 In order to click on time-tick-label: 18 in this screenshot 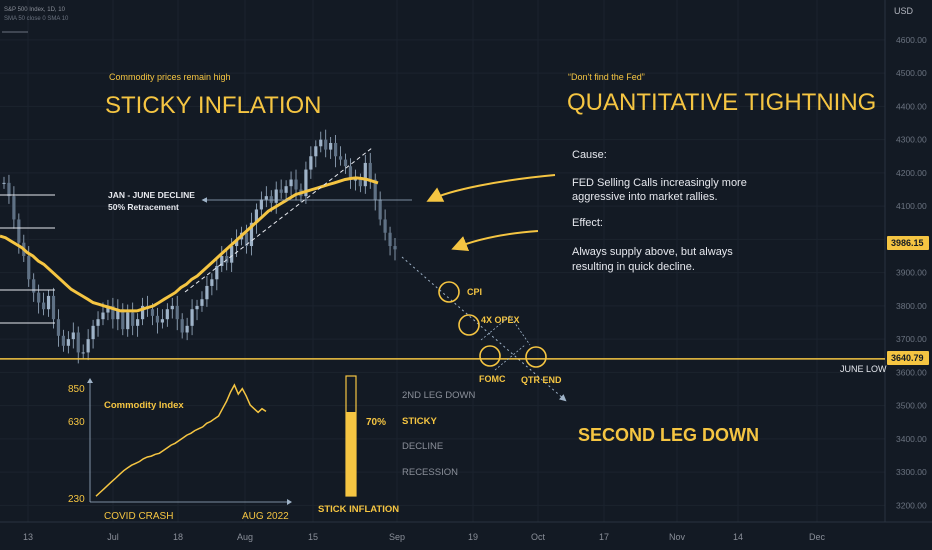, I will do `click(178, 537)`.